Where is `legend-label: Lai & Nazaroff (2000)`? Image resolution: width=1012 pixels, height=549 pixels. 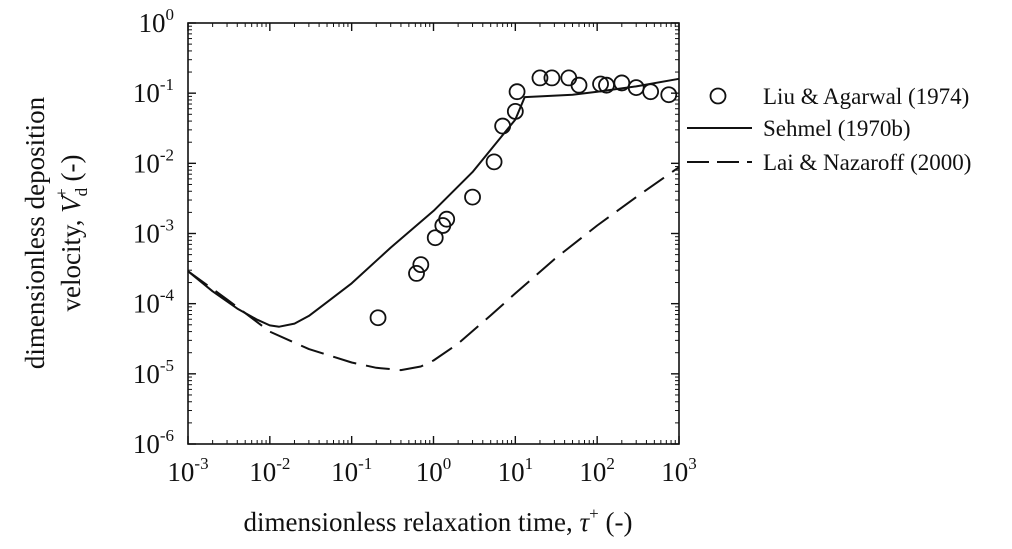
legend-label: Lai & Nazaroff (2000) is located at coordinates (867, 162).